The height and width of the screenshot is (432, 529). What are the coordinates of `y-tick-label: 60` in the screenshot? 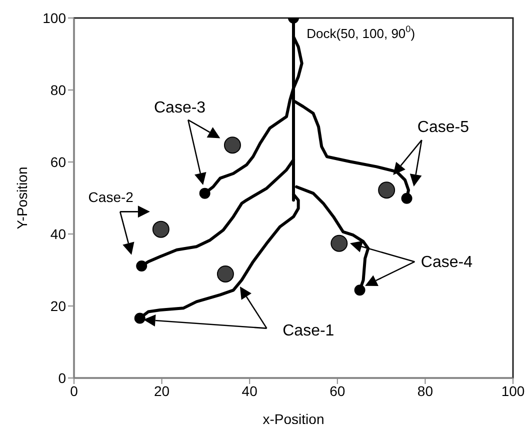 It's located at (58, 162).